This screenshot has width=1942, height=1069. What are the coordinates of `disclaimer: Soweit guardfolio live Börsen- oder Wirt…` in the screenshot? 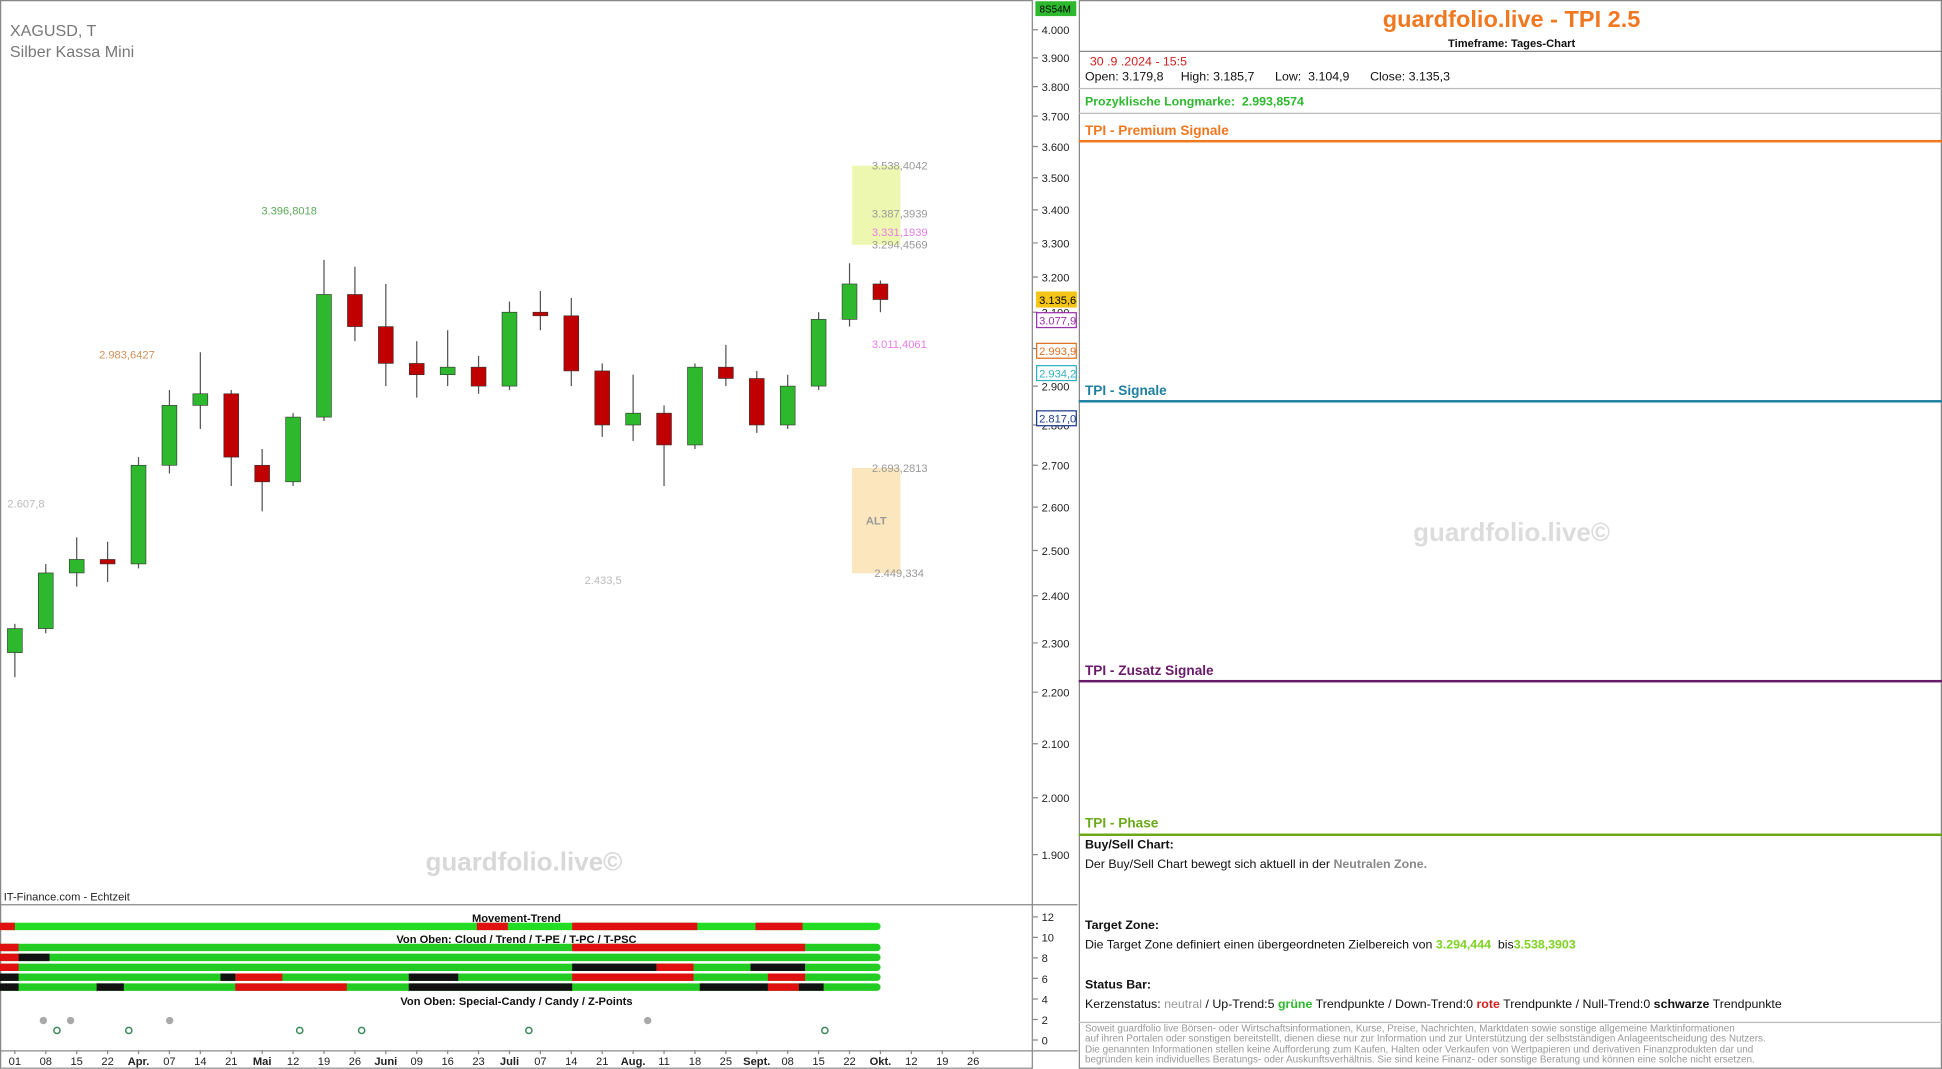 It's located at (1425, 1044).